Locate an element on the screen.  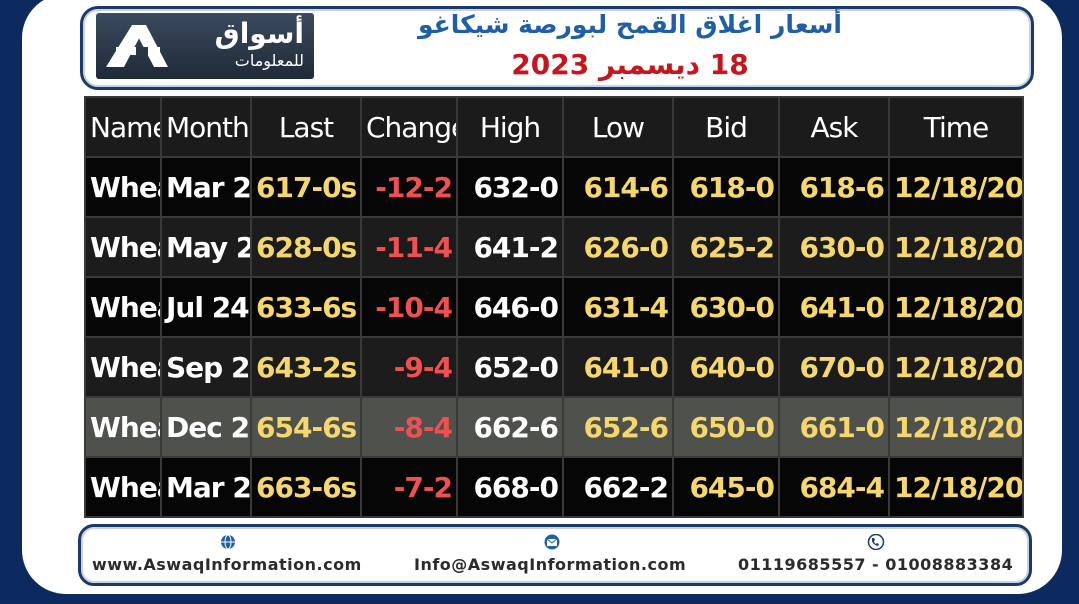
cell-month: Sep 24 is located at coordinates (206, 367).